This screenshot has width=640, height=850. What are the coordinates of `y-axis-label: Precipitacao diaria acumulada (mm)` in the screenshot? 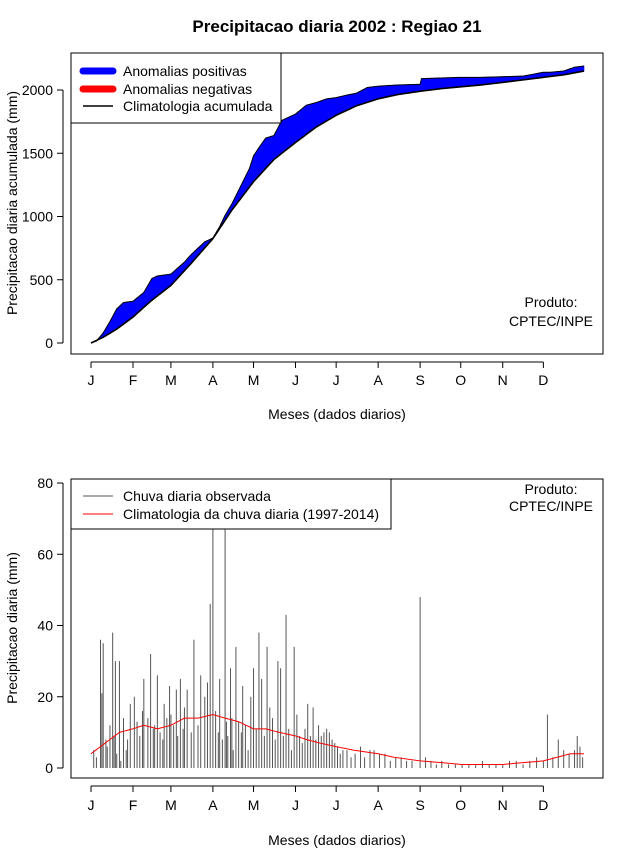 It's located at (12, 203).